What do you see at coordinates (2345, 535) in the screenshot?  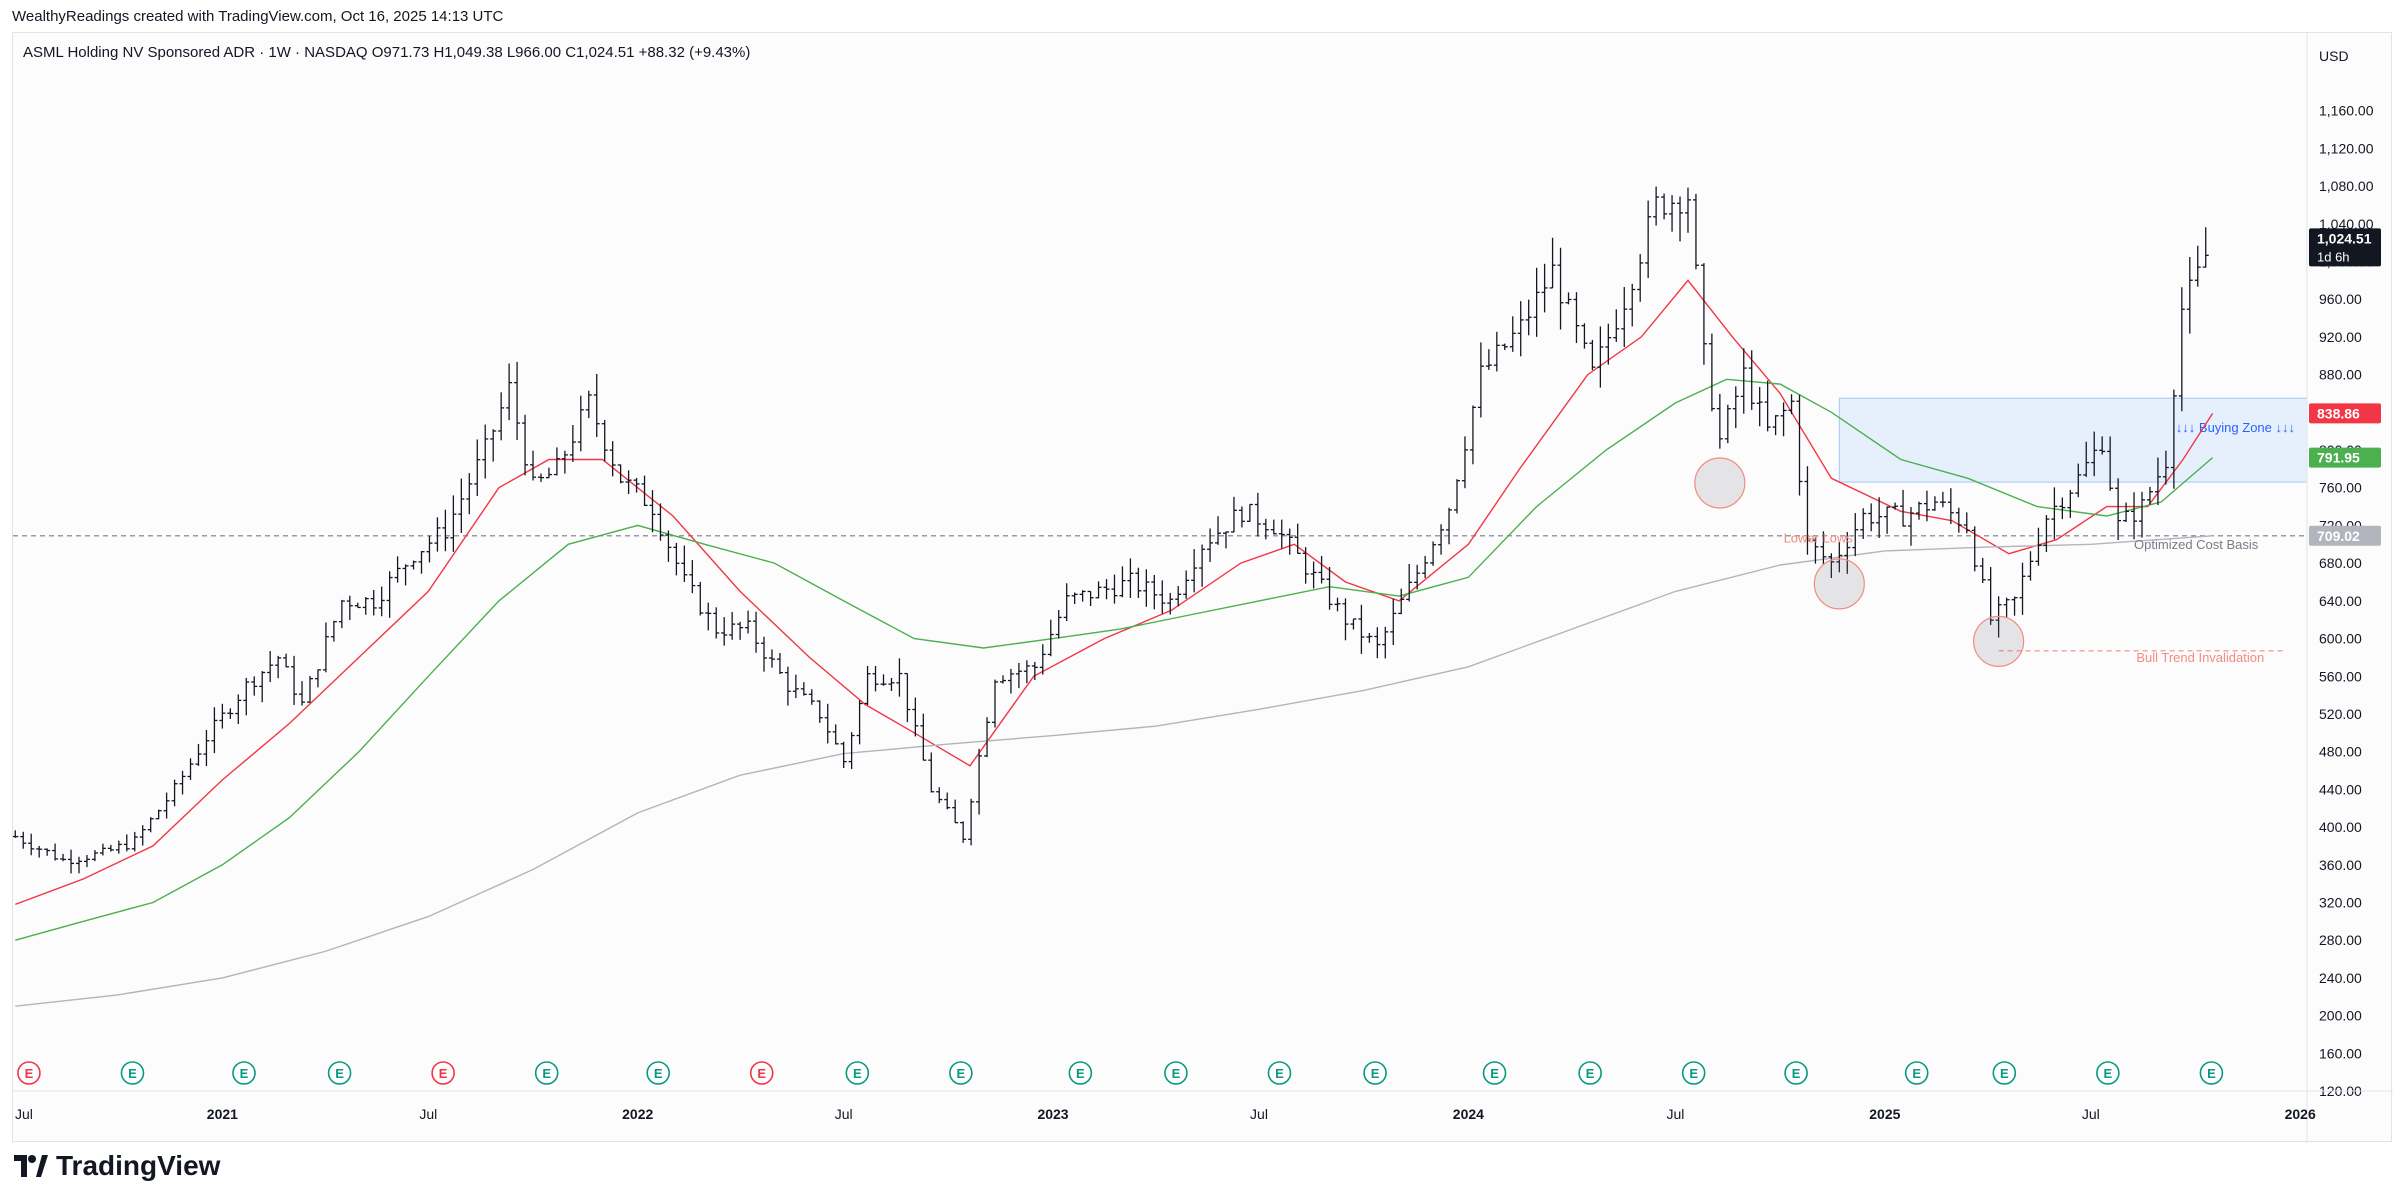 I see `price-tag-3: 709.02` at bounding box center [2345, 535].